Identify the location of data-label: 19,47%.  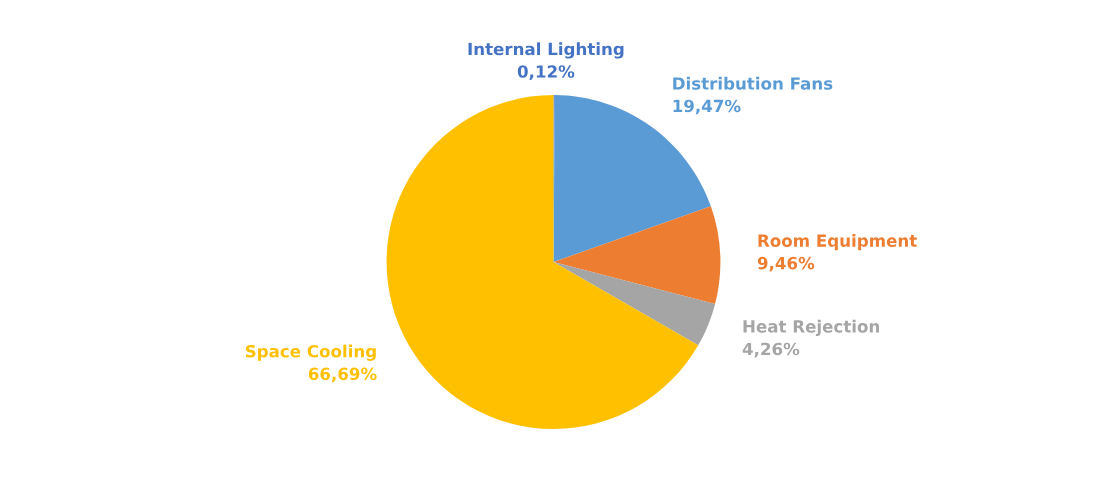
(707, 107).